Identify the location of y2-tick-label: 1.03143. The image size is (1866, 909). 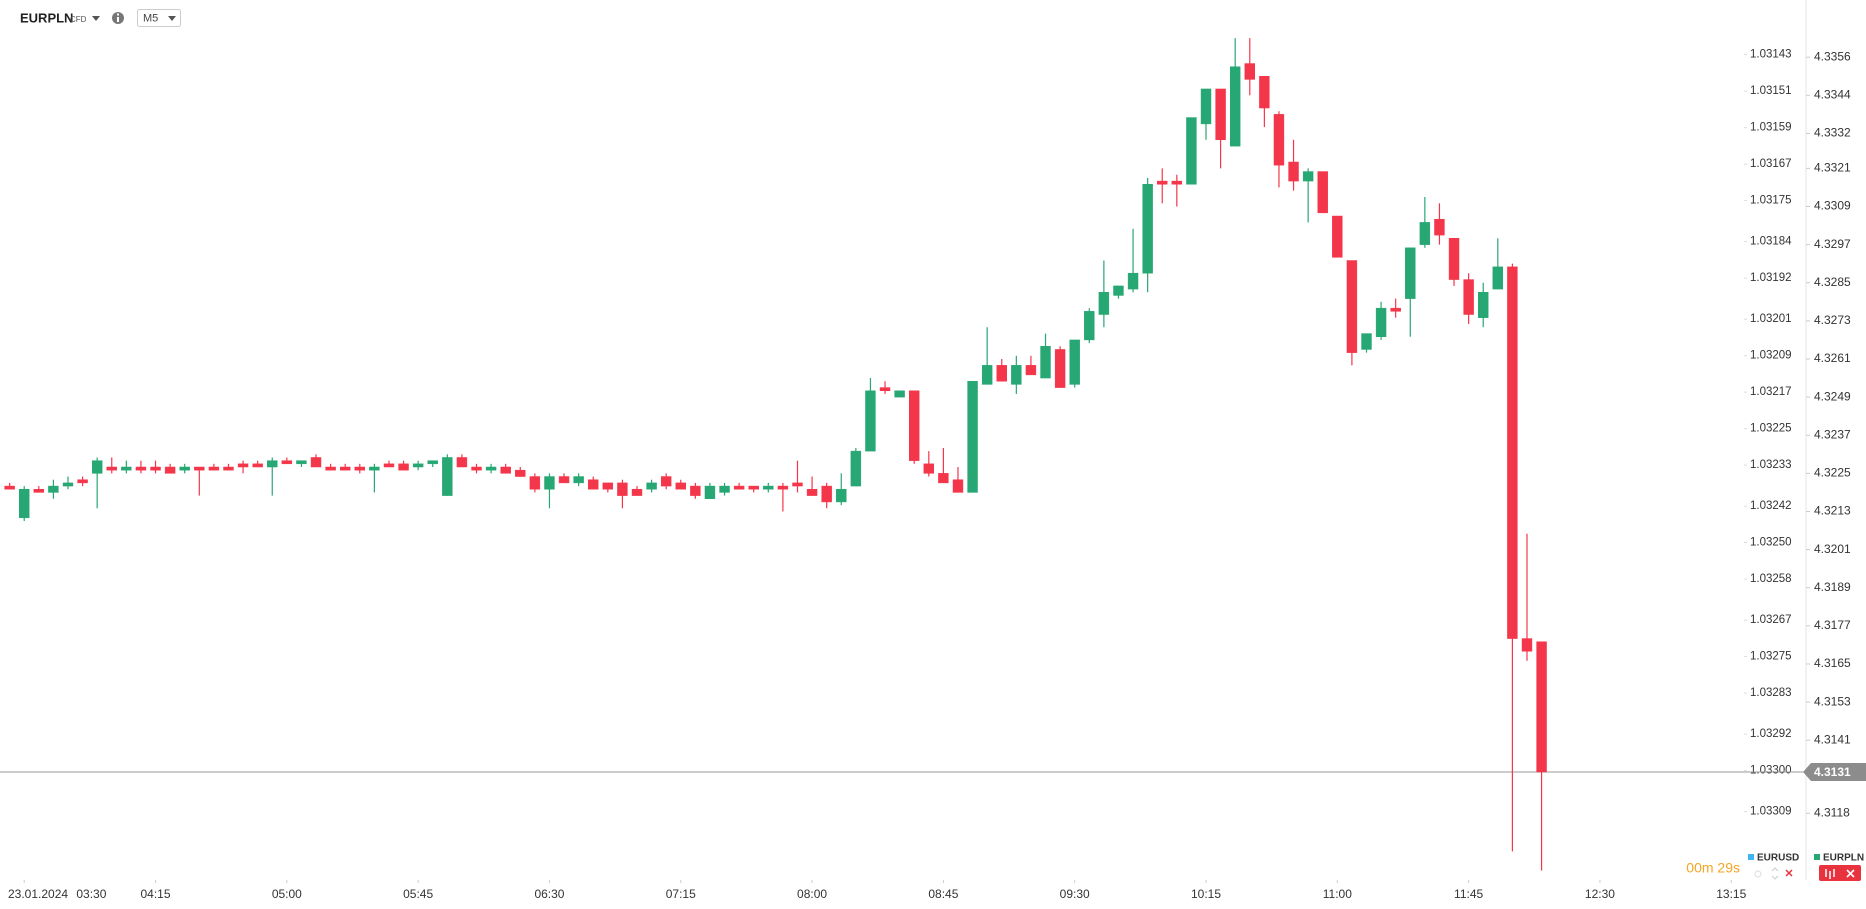
(1771, 55).